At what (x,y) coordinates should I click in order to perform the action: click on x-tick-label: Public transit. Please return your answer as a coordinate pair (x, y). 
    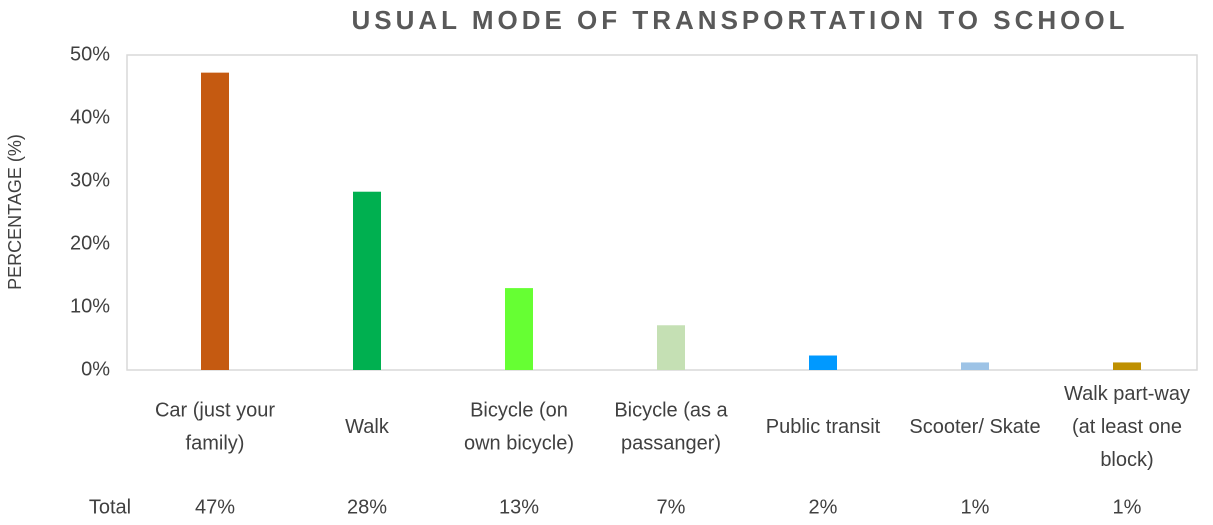
    Looking at the image, I should click on (823, 427).